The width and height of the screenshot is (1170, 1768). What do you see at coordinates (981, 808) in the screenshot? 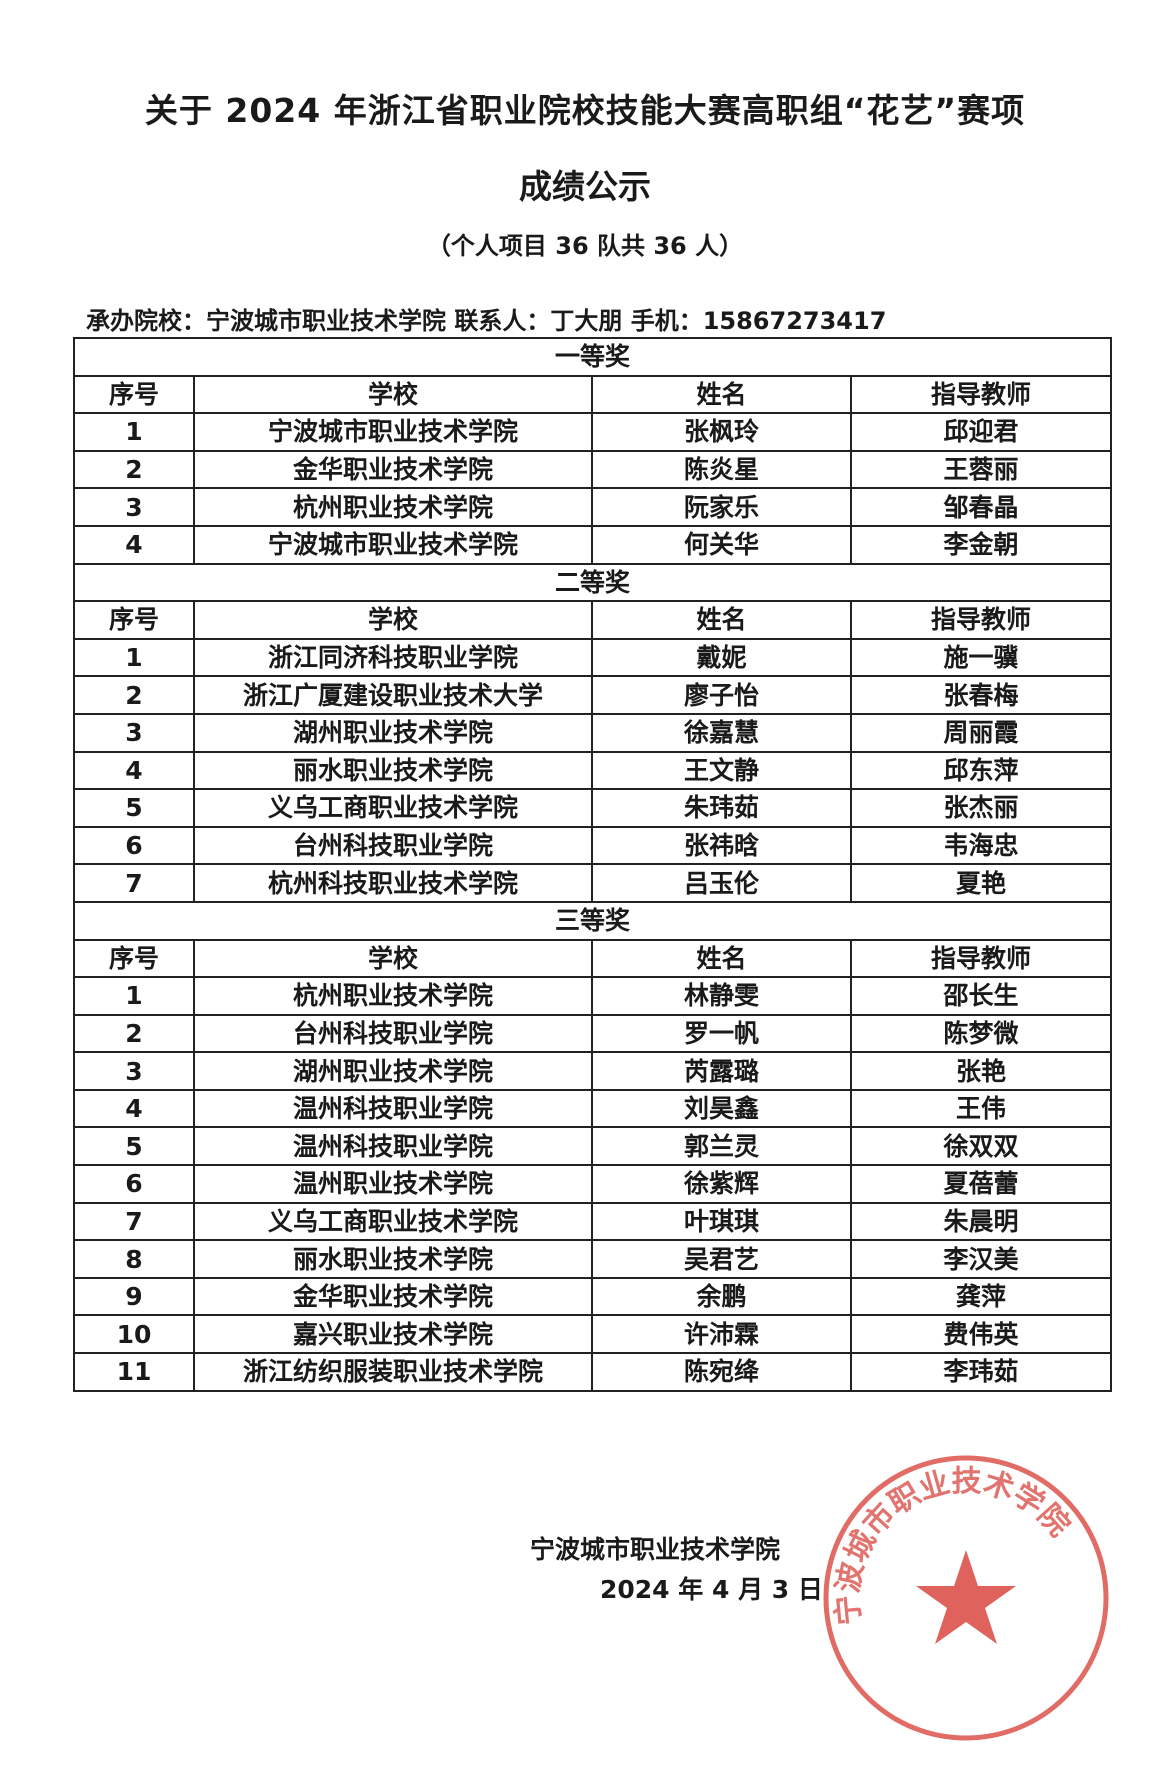
I see `teacher-cell: 张杰丽` at bounding box center [981, 808].